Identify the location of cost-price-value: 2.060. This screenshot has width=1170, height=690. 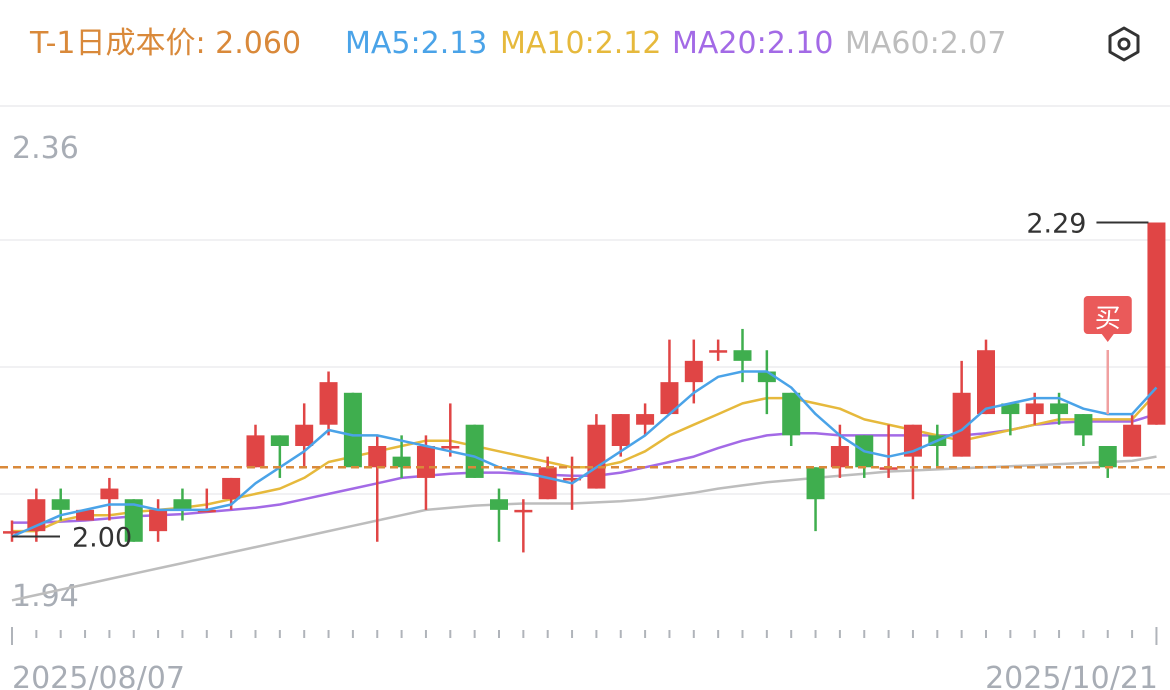
(258, 43).